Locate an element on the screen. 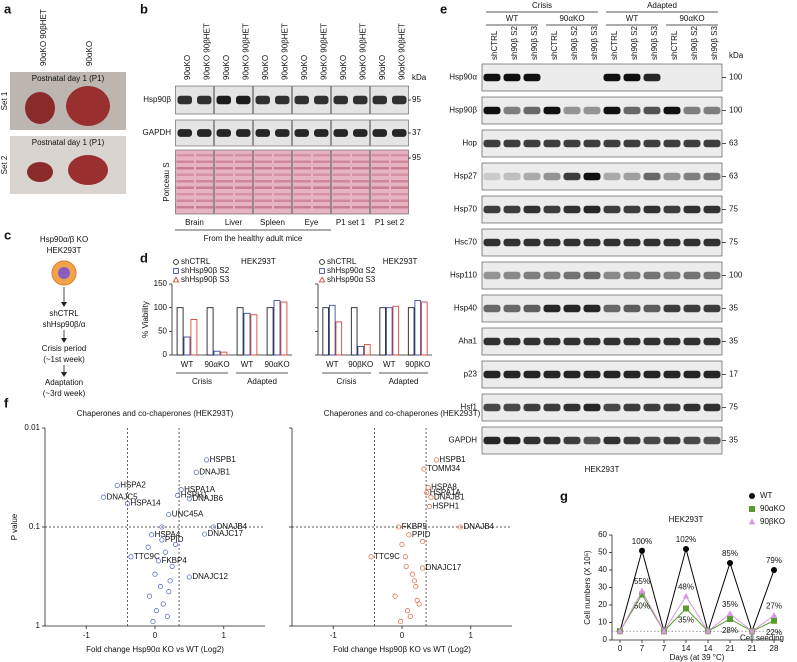 The image size is (797, 662). y-axis-label: Cell numbers (X 10⁵) is located at coordinates (587, 587).